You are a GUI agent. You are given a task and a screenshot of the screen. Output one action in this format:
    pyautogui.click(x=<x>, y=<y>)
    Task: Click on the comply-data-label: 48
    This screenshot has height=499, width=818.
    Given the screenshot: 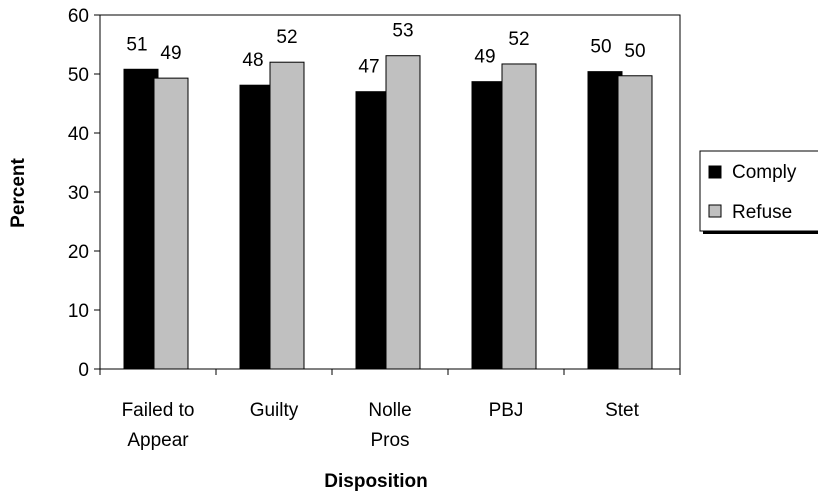 What is the action you would take?
    pyautogui.click(x=252, y=60)
    